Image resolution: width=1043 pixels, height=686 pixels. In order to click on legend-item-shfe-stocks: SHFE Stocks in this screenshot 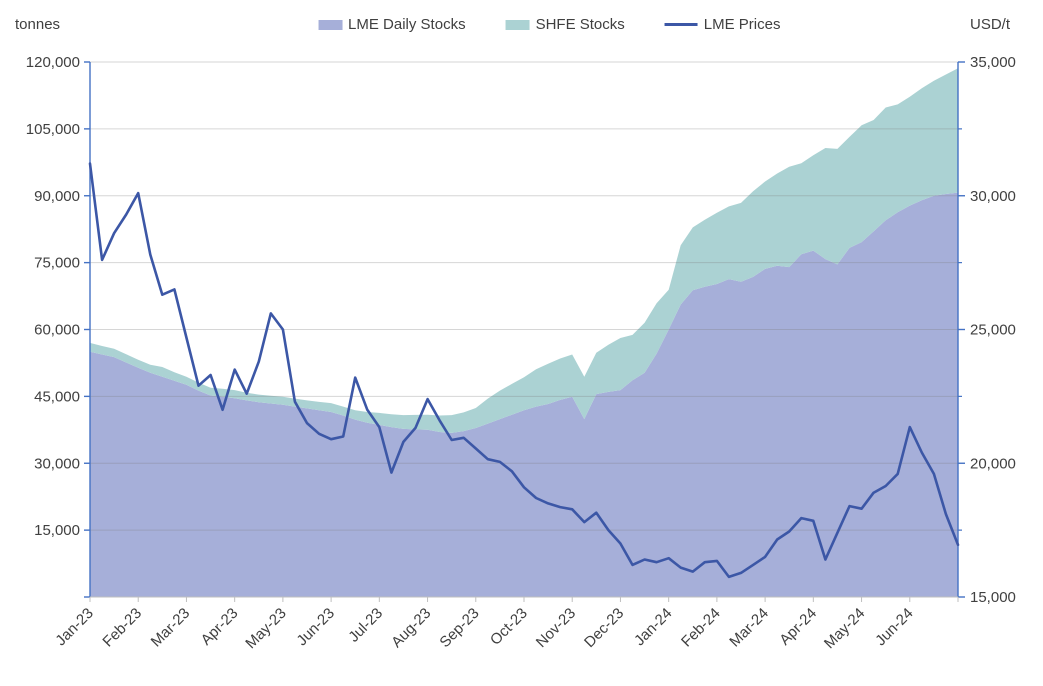, I will do `click(565, 24)`.